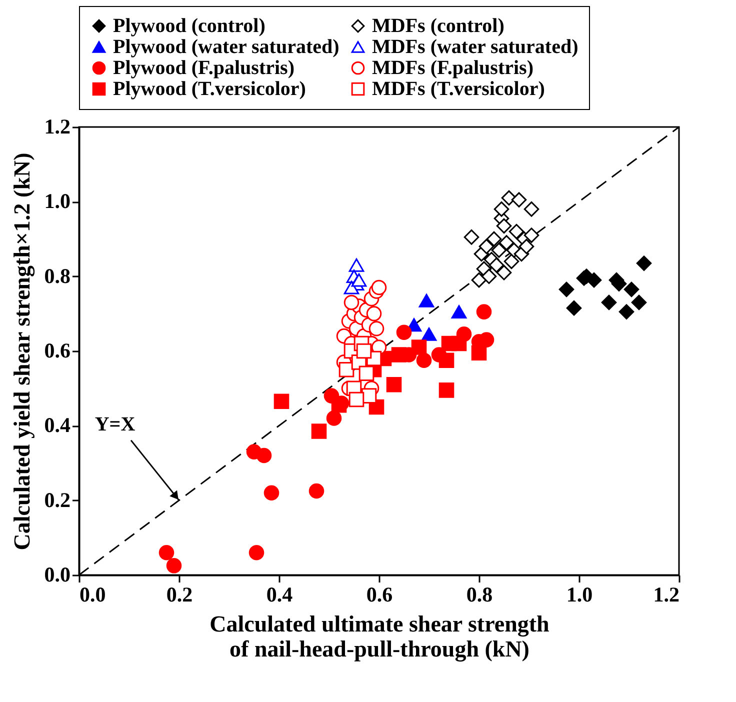 This screenshot has width=736, height=702. What do you see at coordinates (458, 89) in the screenshot?
I see `legend-label: MDFs (T.versicolor)` at bounding box center [458, 89].